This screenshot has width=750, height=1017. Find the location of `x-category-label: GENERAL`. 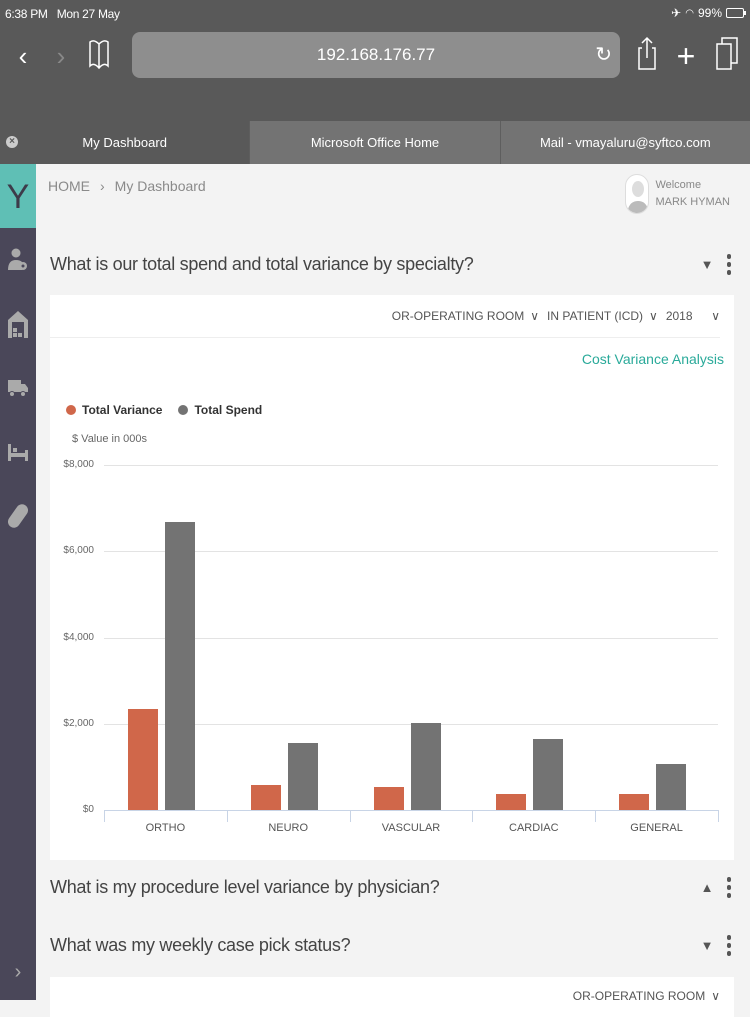

x-category-label: GENERAL is located at coordinates (656, 828).